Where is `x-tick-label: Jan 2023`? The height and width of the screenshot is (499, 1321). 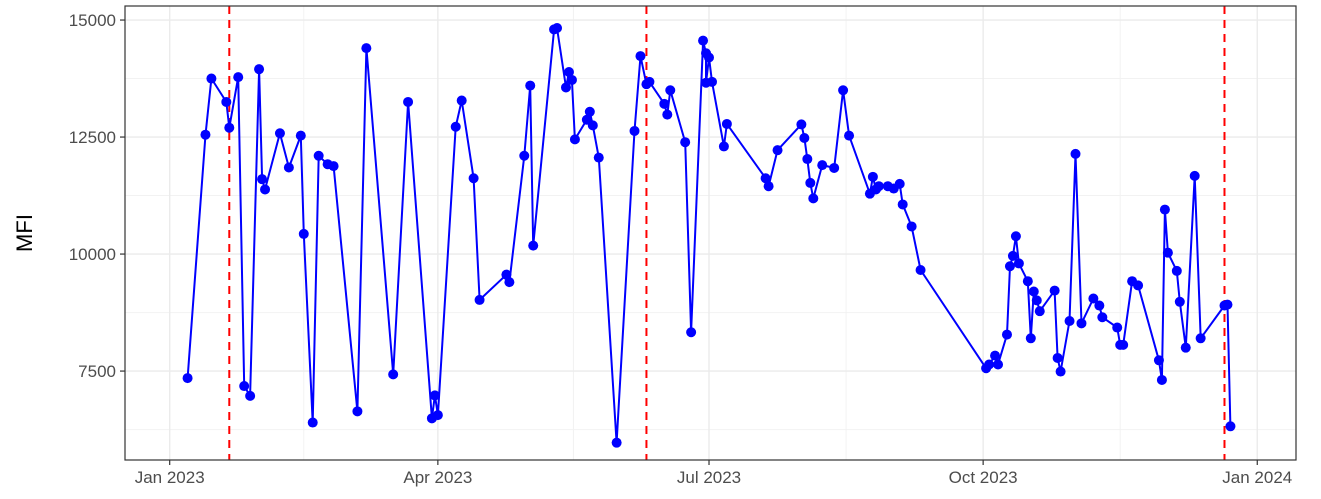 x-tick-label: Jan 2023 is located at coordinates (170, 477).